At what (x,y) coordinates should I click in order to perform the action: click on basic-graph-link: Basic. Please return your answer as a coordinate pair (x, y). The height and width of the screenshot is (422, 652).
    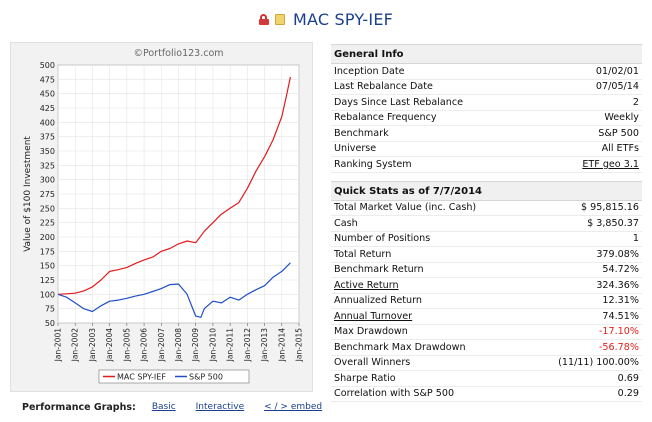
    Looking at the image, I should click on (163, 407).